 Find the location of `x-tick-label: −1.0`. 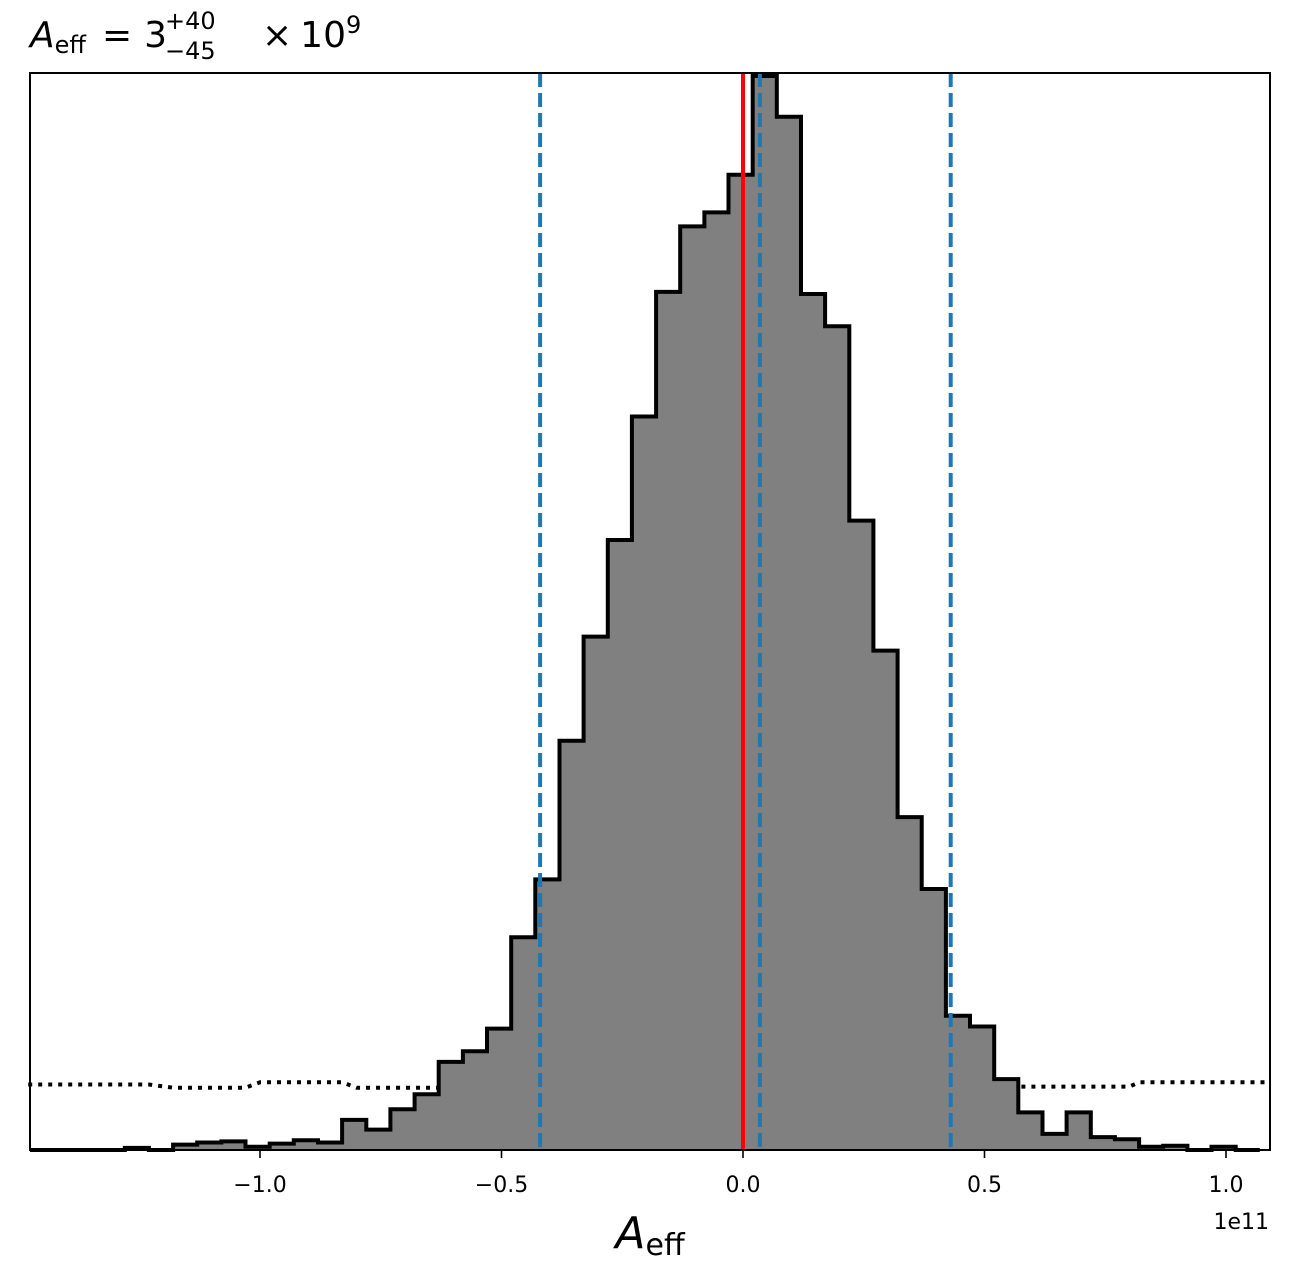

x-tick-label: −1.0 is located at coordinates (259, 1185).